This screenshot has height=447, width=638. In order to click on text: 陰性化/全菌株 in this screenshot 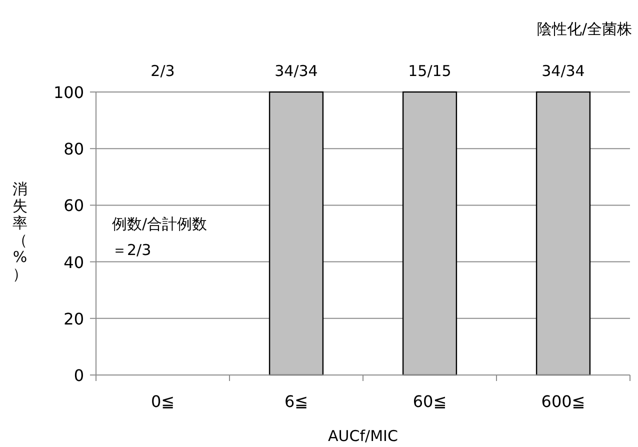, I will do `click(584, 29)`.